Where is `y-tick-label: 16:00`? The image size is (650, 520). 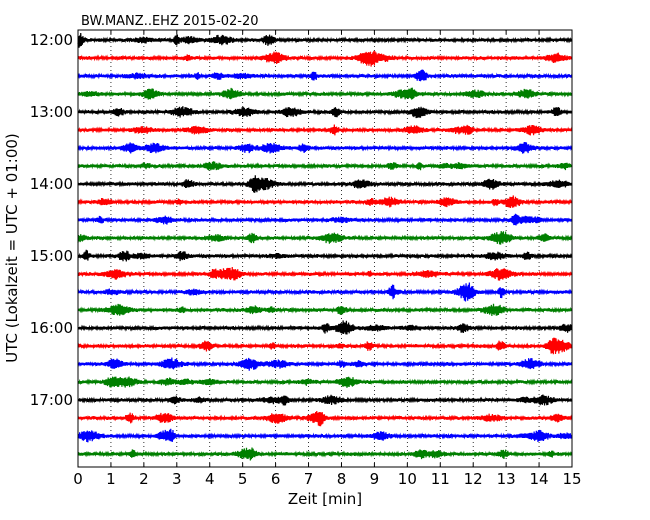
y-tick-label: 16:00 is located at coordinates (51, 328).